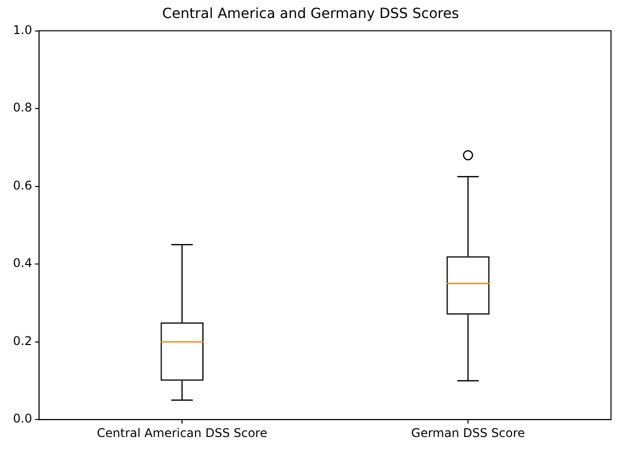 This screenshot has width=626, height=449. What do you see at coordinates (468, 433) in the screenshot?
I see `x-tick-label: German DSS Score` at bounding box center [468, 433].